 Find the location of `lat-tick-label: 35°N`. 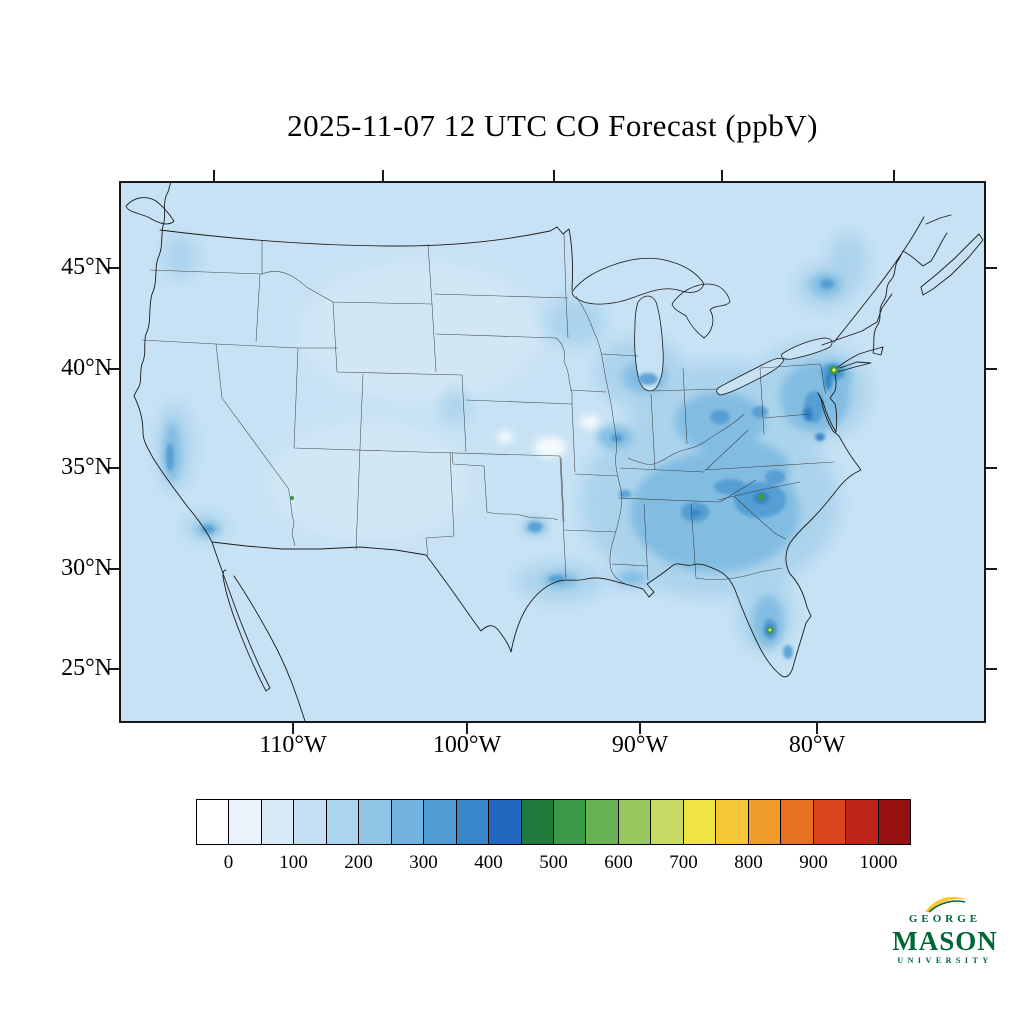

lat-tick-label: 35°N is located at coordinates (86, 467).